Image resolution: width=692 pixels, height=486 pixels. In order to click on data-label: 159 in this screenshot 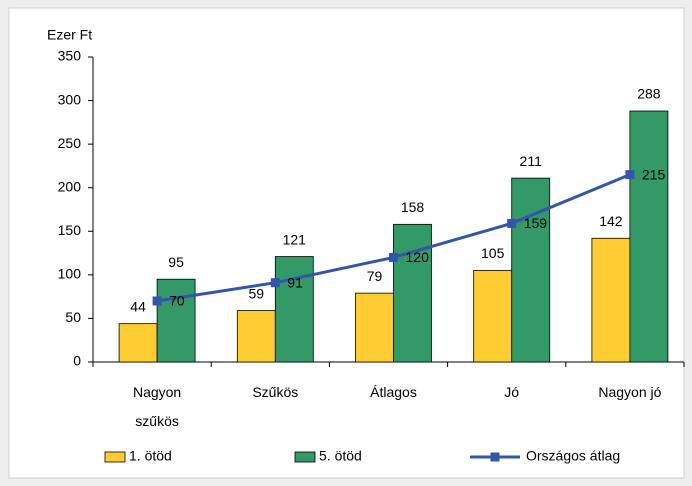, I will do `click(536, 223)`.